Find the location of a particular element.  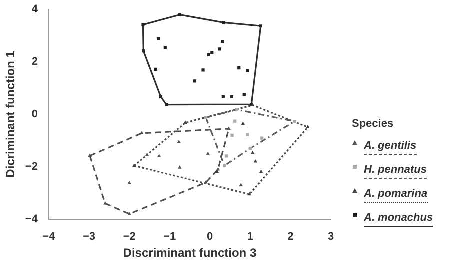

y-tick-label: 0 is located at coordinates (35, 114).